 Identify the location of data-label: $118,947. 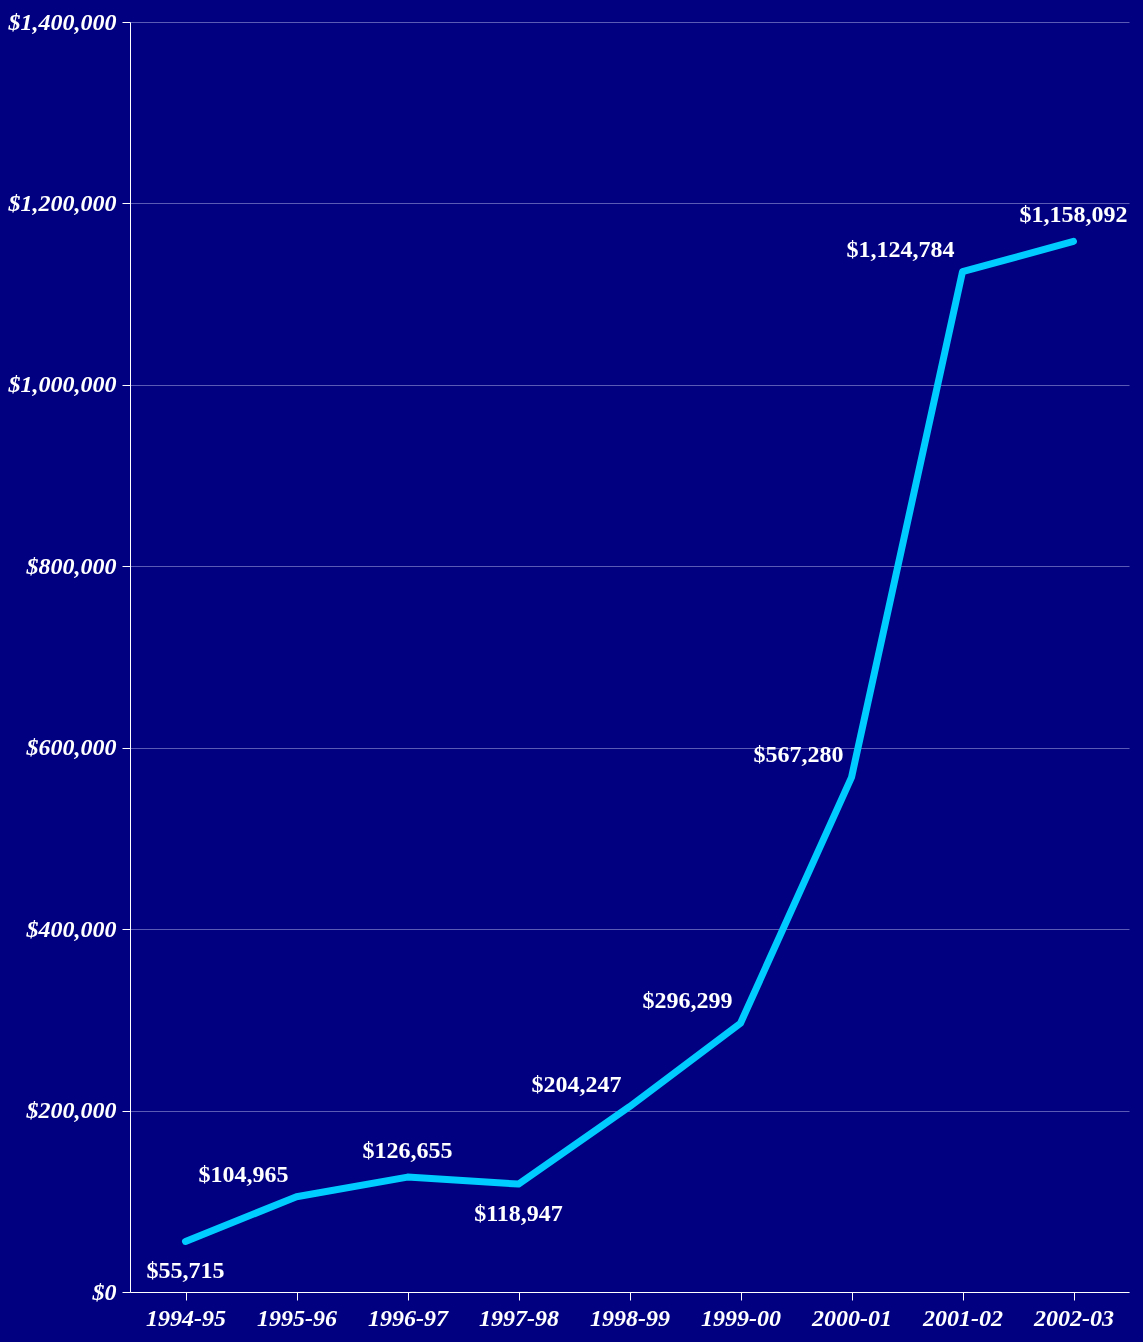
(518, 1213).